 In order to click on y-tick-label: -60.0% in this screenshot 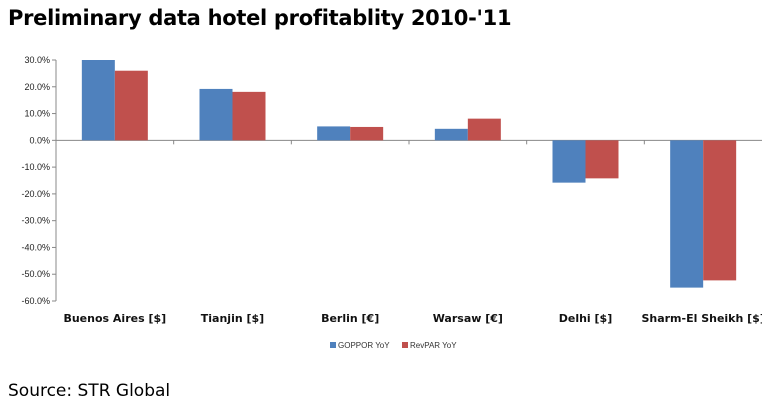, I will do `click(35, 301)`.